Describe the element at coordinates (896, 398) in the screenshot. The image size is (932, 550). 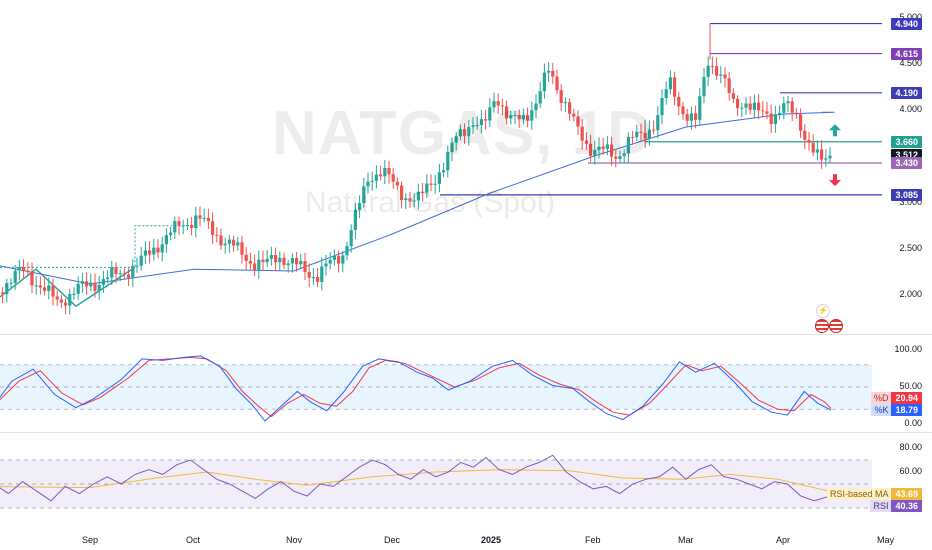
I see `stoch-d-badge: %D 20.94` at that location.